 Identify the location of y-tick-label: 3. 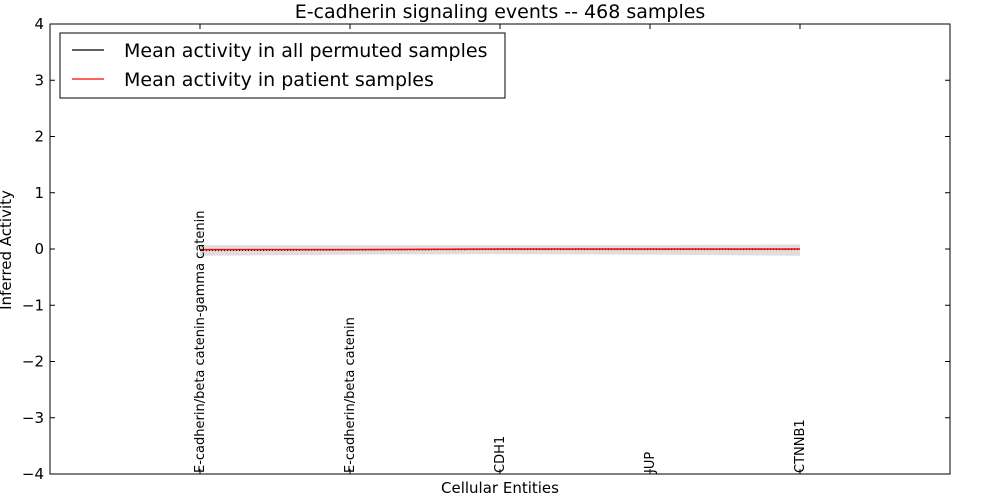
(39, 80).